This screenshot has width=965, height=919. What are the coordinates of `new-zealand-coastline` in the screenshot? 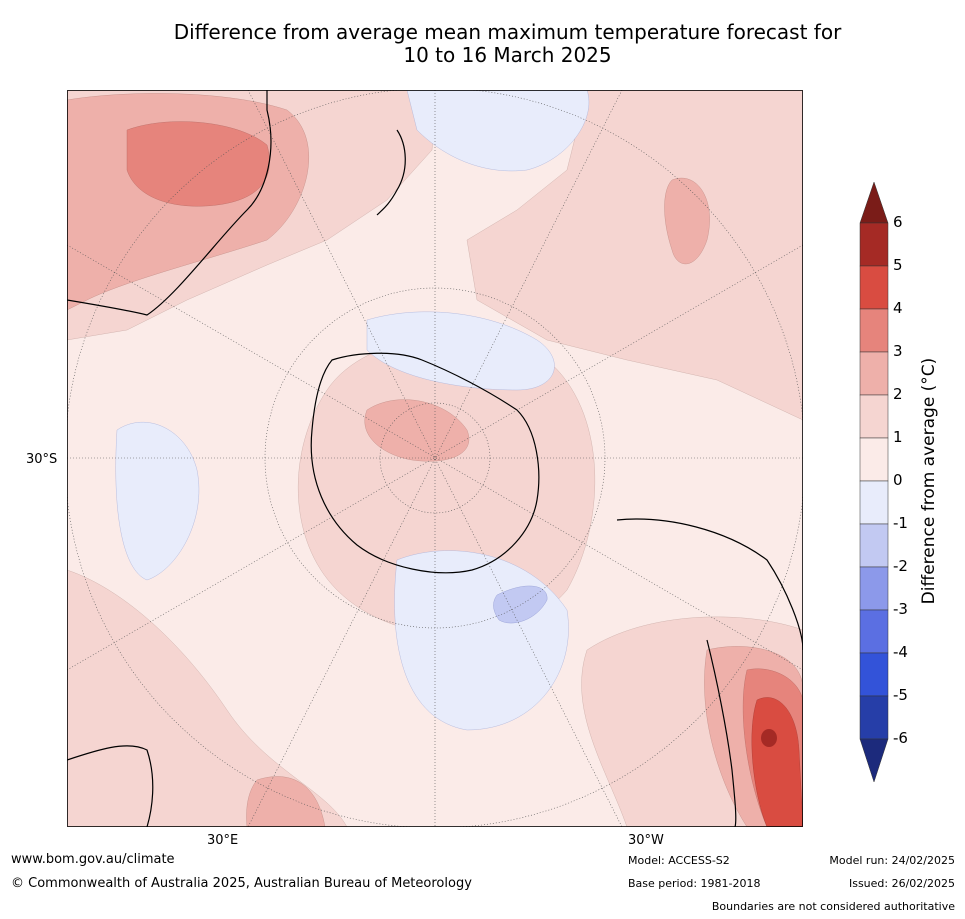 It's located at (391, 172).